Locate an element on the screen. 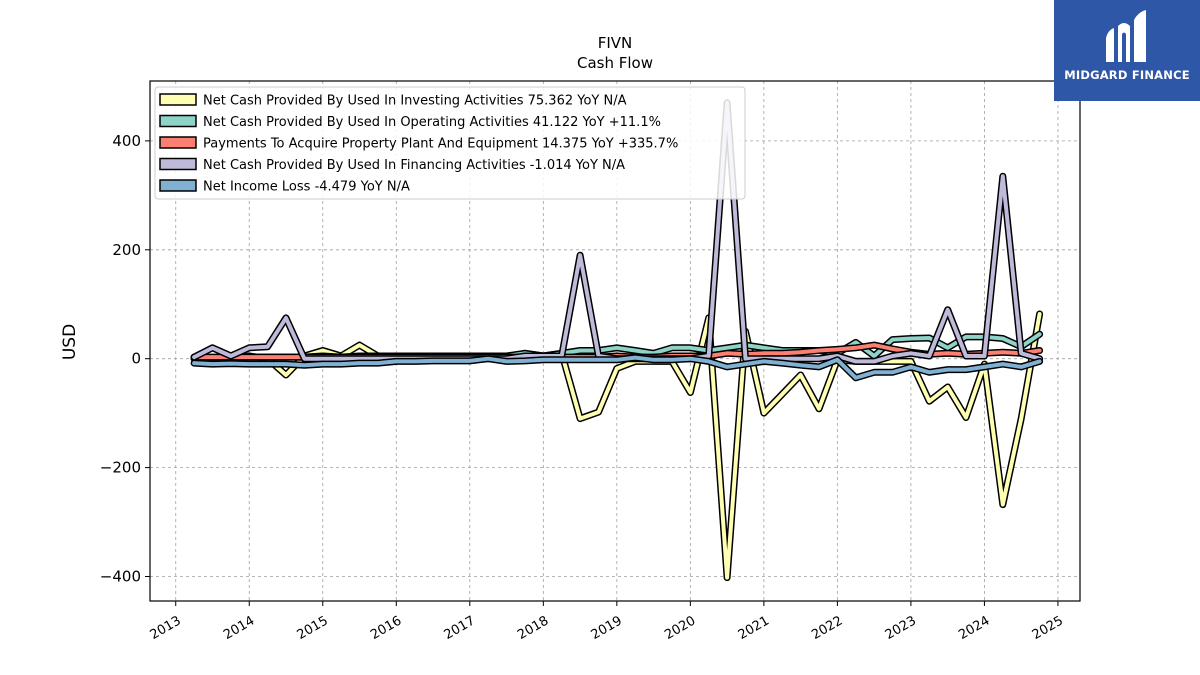 The width and height of the screenshot is (1200, 675). x-tick-label: 2019 is located at coordinates (607, 628).